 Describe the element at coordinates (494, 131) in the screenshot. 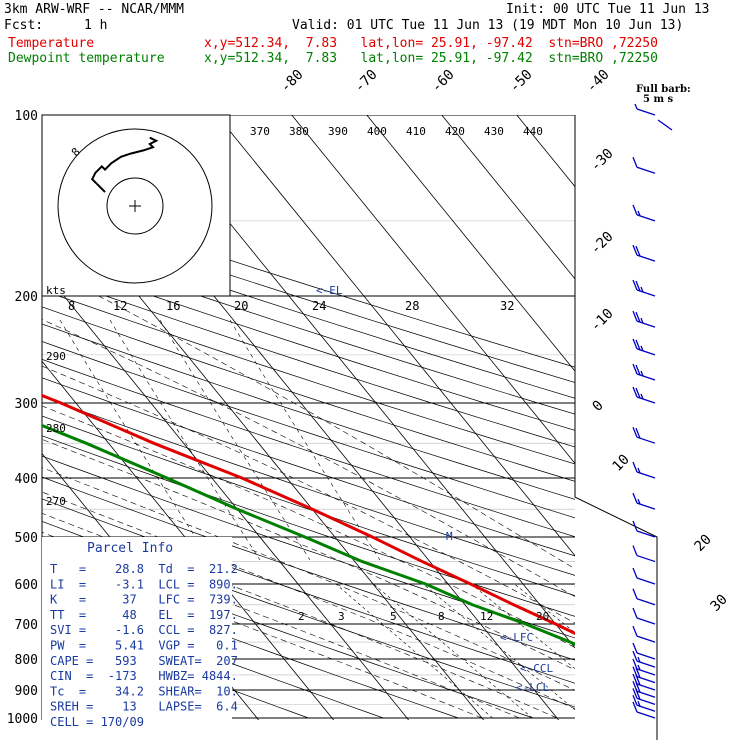

I see `theta-label: 430` at that location.